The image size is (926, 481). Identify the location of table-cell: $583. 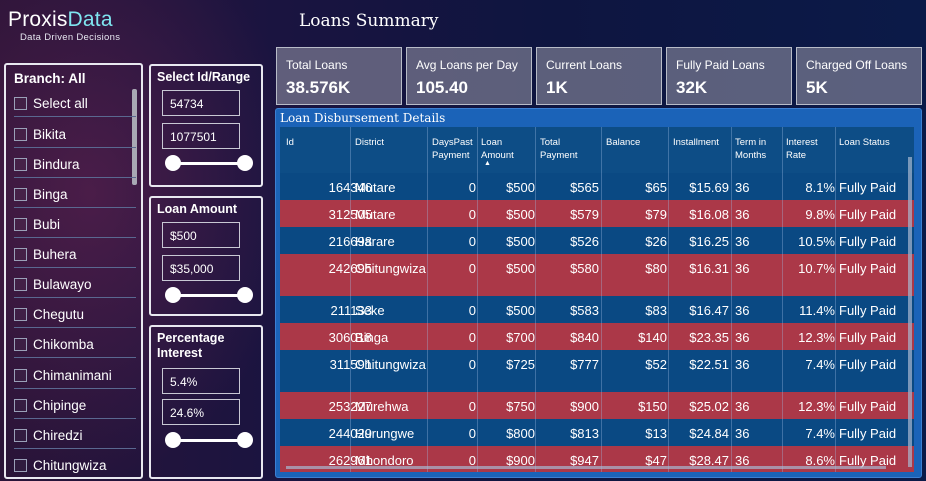
(584, 310).